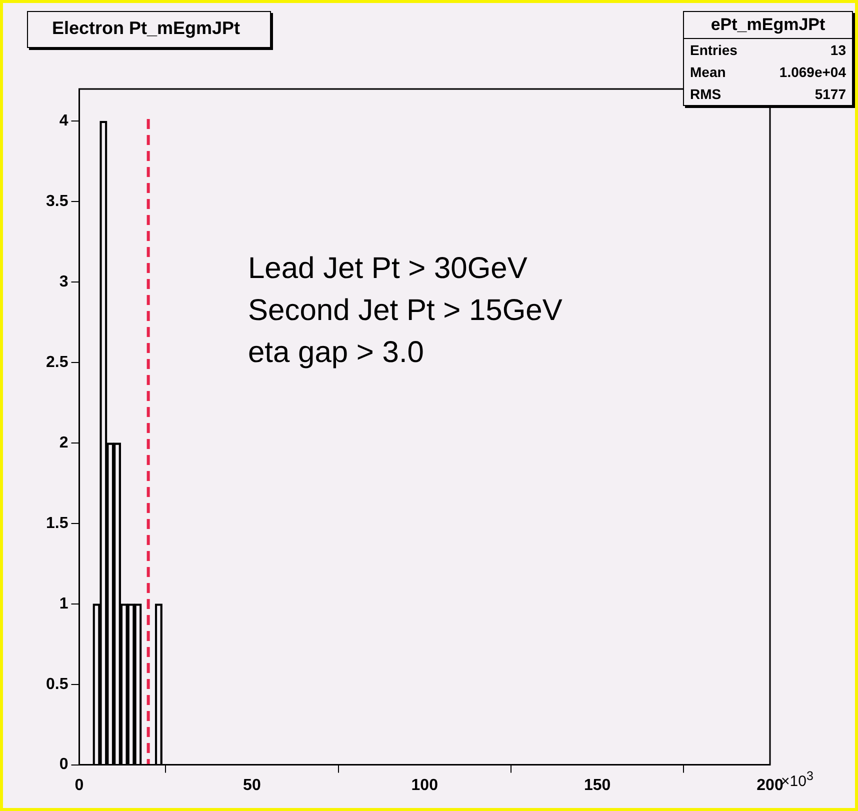 The image size is (858, 811). I want to click on x-tick-label: 0, so click(79, 785).